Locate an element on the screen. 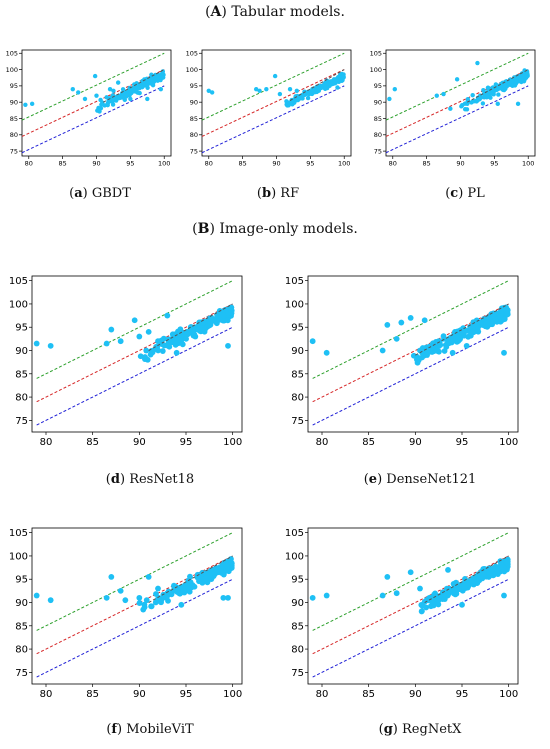 This screenshot has width=550, height=749. axes-frame is located at coordinates (137, 606).